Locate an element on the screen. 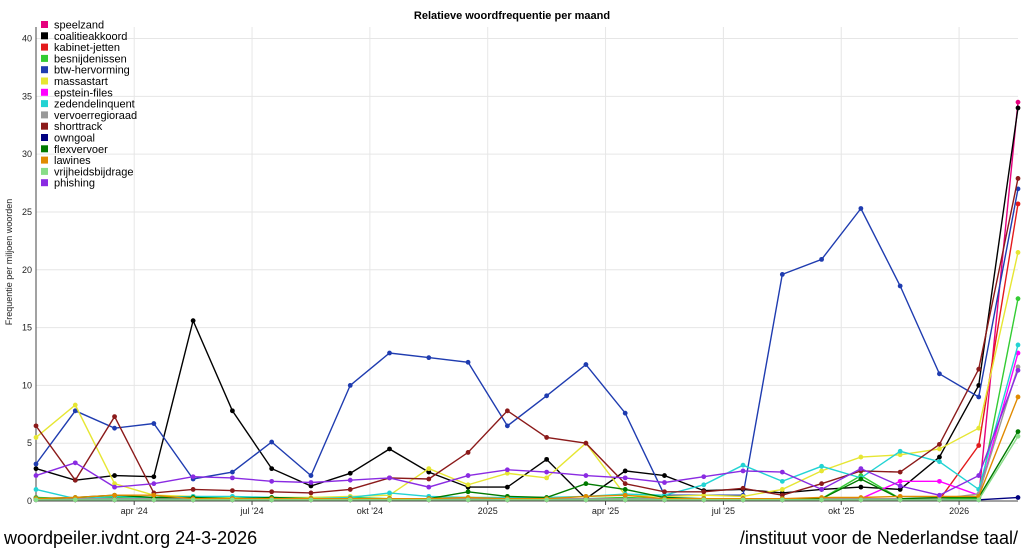  y-tick-label: 5 is located at coordinates (29, 443).